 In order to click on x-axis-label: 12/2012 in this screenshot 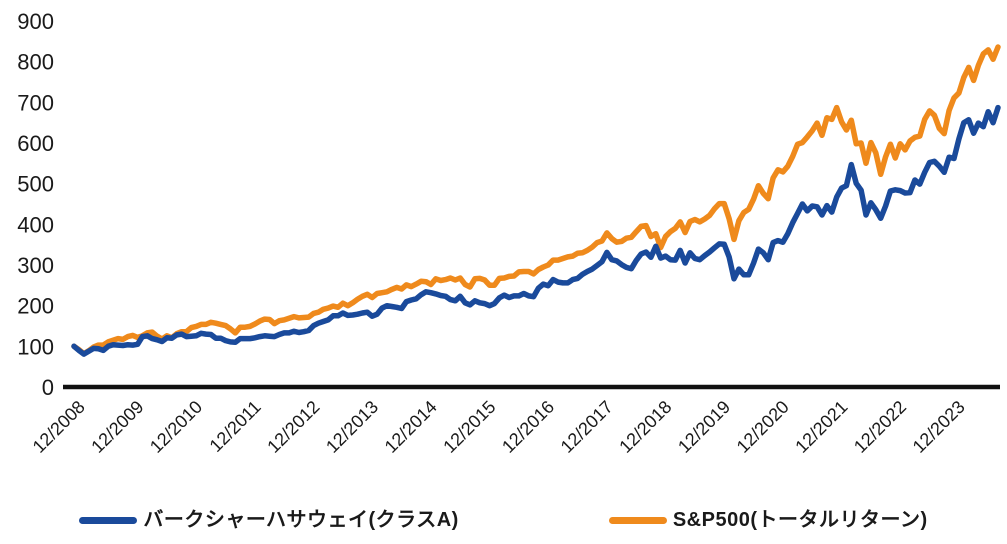, I will do `click(293, 427)`.